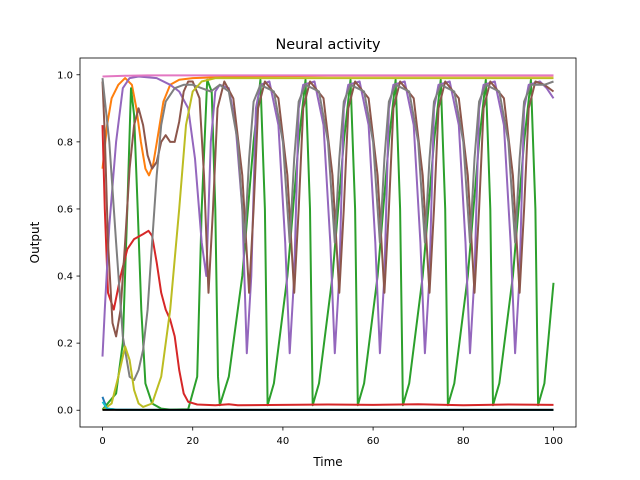 The width and height of the screenshot is (640, 480). Describe the element at coordinates (283, 441) in the screenshot. I see `x-tick-label: 40` at that location.